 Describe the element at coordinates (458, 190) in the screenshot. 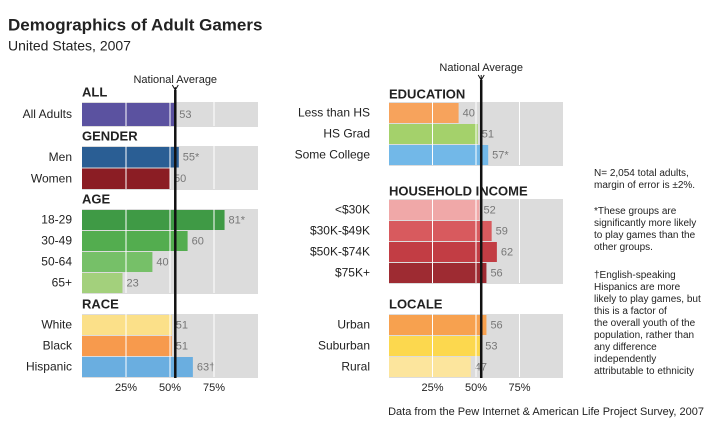

I see `group-header: HOUSEHOLD INCOME` at that location.